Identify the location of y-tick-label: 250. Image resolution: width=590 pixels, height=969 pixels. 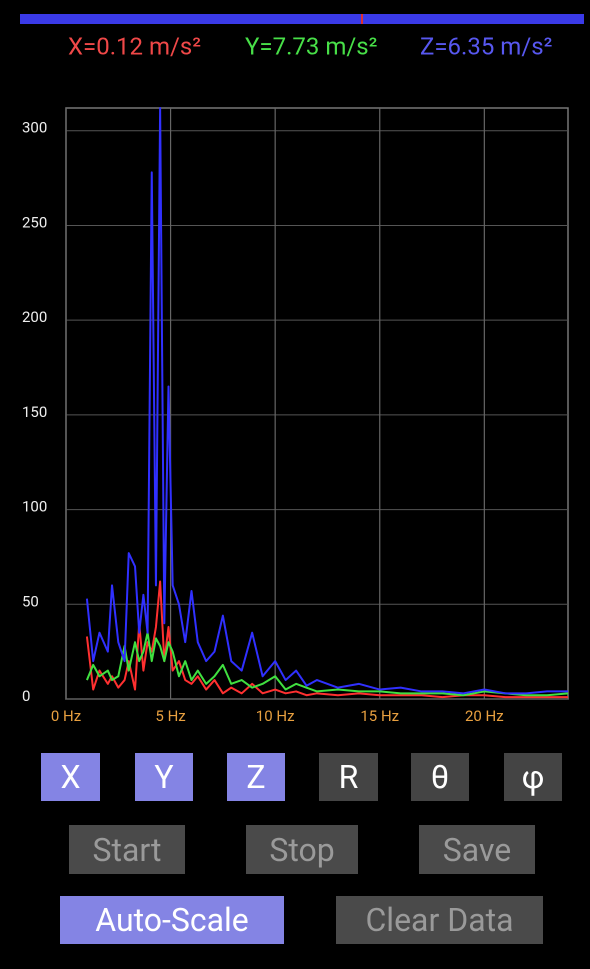
(34, 222).